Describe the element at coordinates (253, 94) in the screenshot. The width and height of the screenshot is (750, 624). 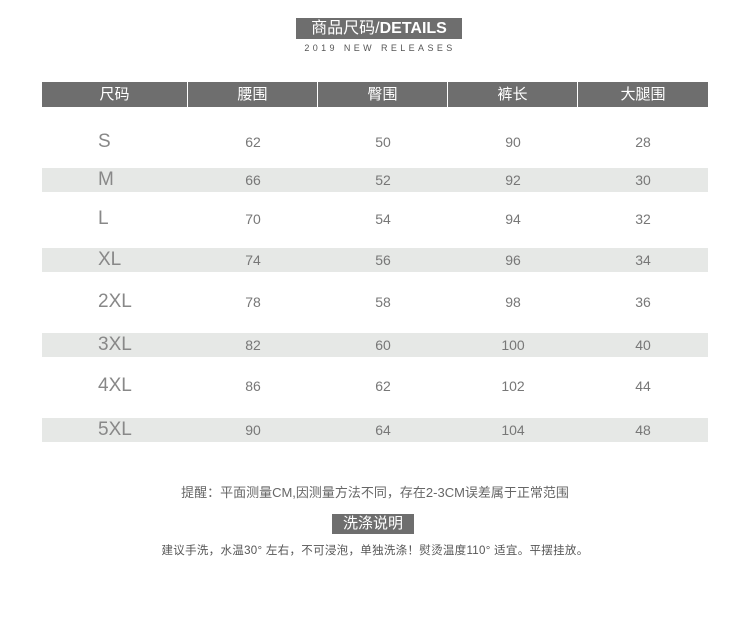
I see `column-header-waist: 腰围` at that location.